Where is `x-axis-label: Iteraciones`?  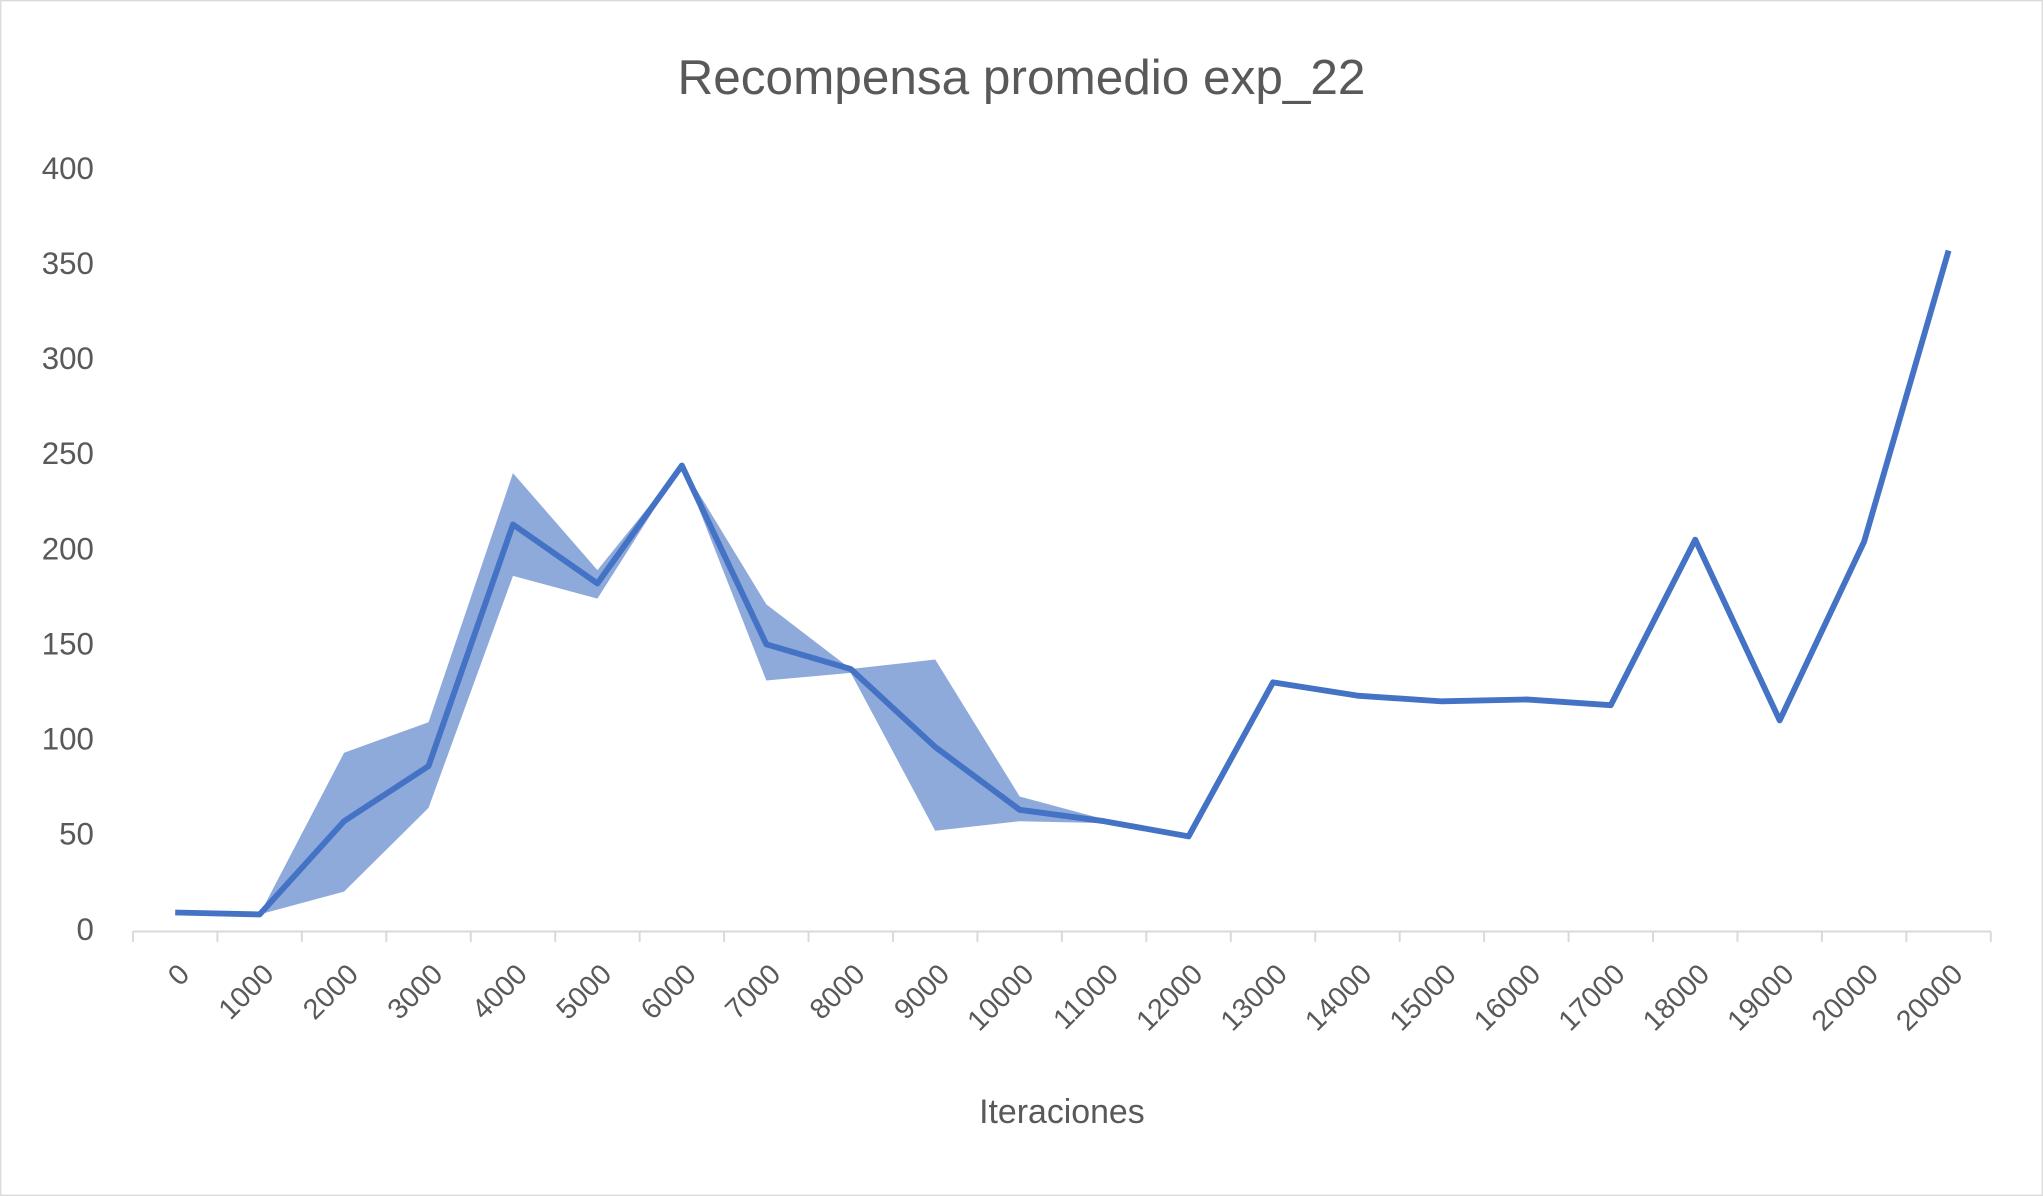
x-axis-label: Iteraciones is located at coordinates (1062, 1112).